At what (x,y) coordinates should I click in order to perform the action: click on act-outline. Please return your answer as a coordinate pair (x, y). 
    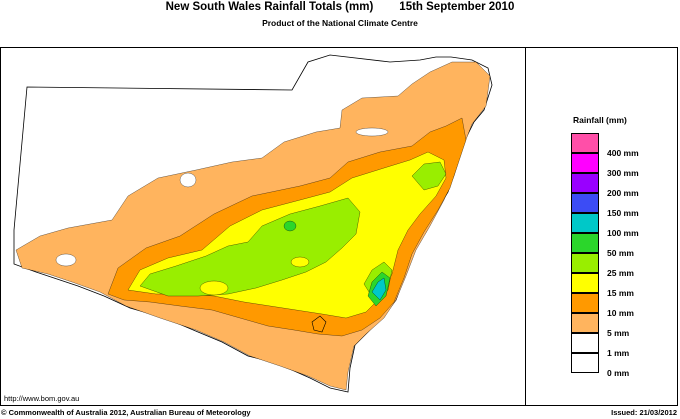
    Looking at the image, I should click on (319, 324).